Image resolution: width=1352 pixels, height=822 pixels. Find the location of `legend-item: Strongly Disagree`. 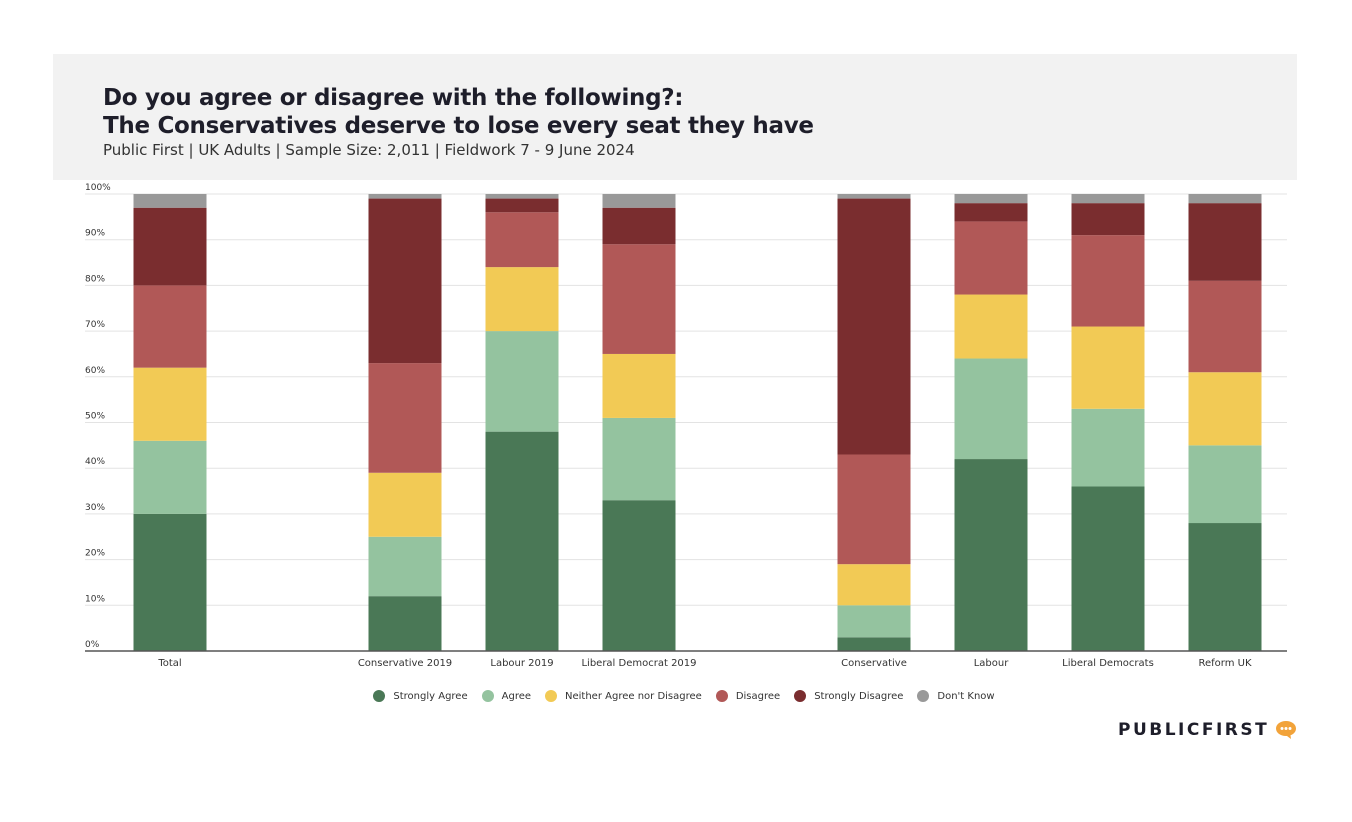

legend-item: Strongly Disagree is located at coordinates (848, 696).